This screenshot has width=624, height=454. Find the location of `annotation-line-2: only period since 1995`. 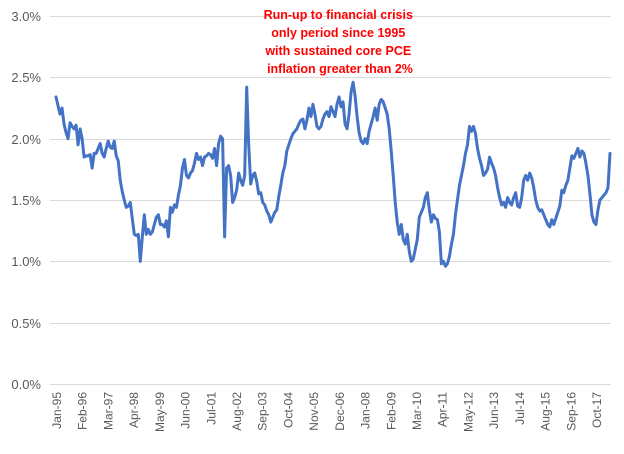

annotation-line-2: only period since 1995 is located at coordinates (338, 33).